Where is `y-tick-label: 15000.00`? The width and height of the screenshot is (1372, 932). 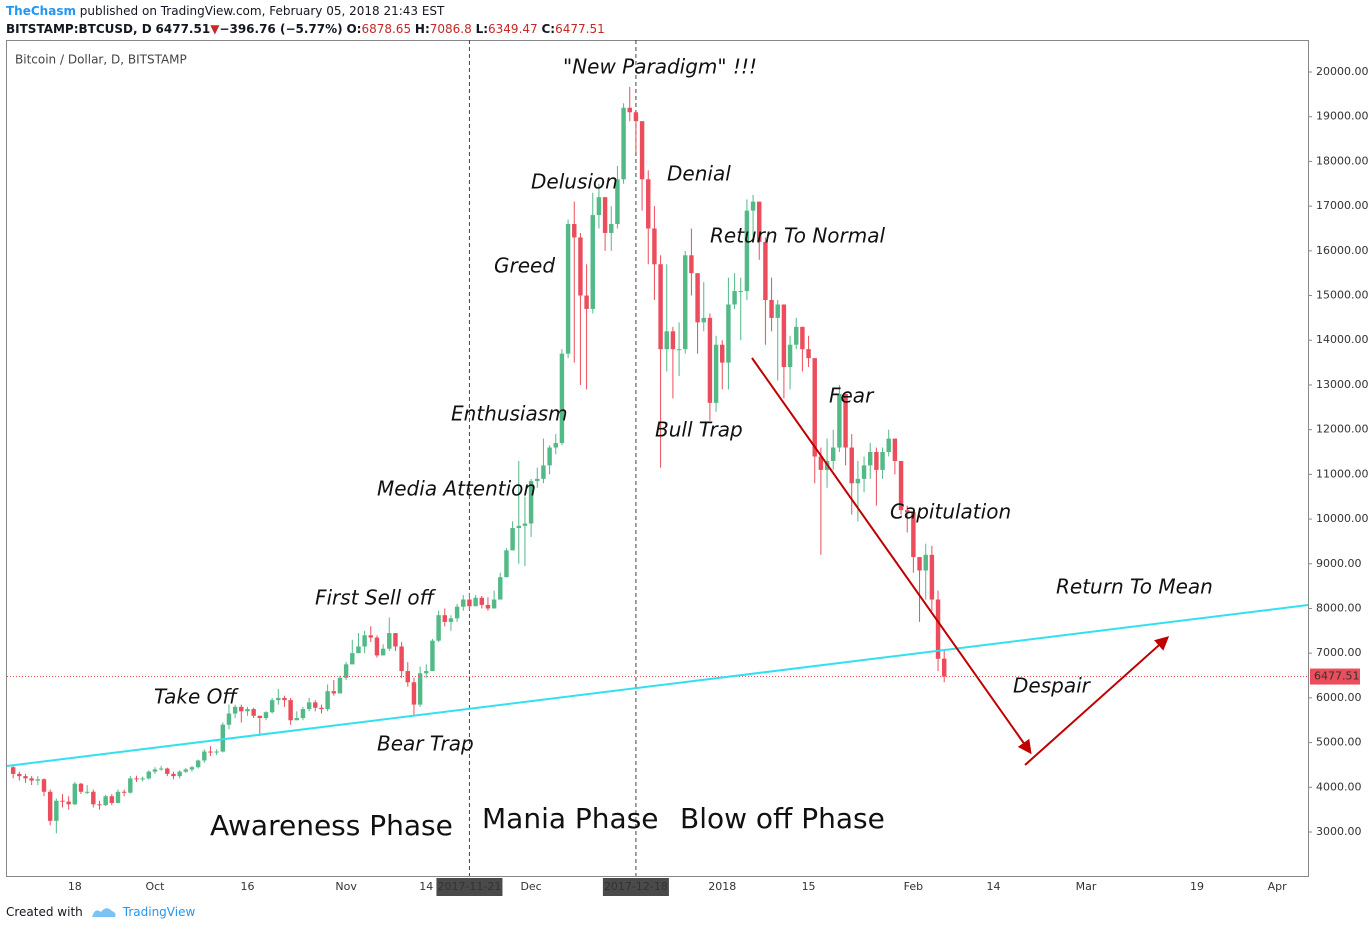
y-tick-label: 15000.00 is located at coordinates (1342, 295).